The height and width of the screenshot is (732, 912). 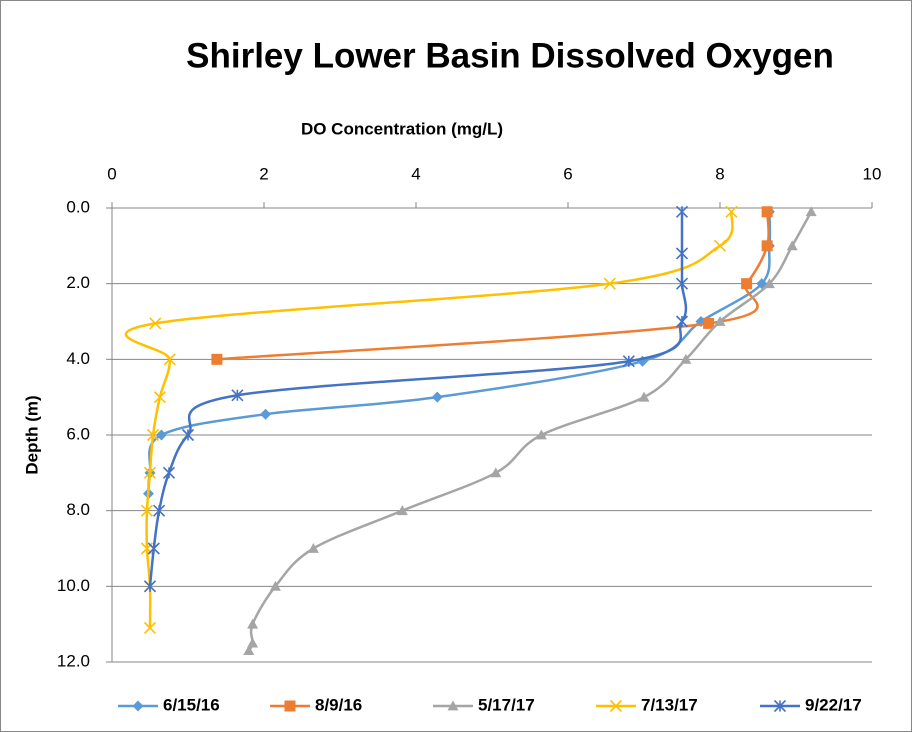 What do you see at coordinates (73, 585) in the screenshot?
I see `y-tick-label: 10.0` at bounding box center [73, 585].